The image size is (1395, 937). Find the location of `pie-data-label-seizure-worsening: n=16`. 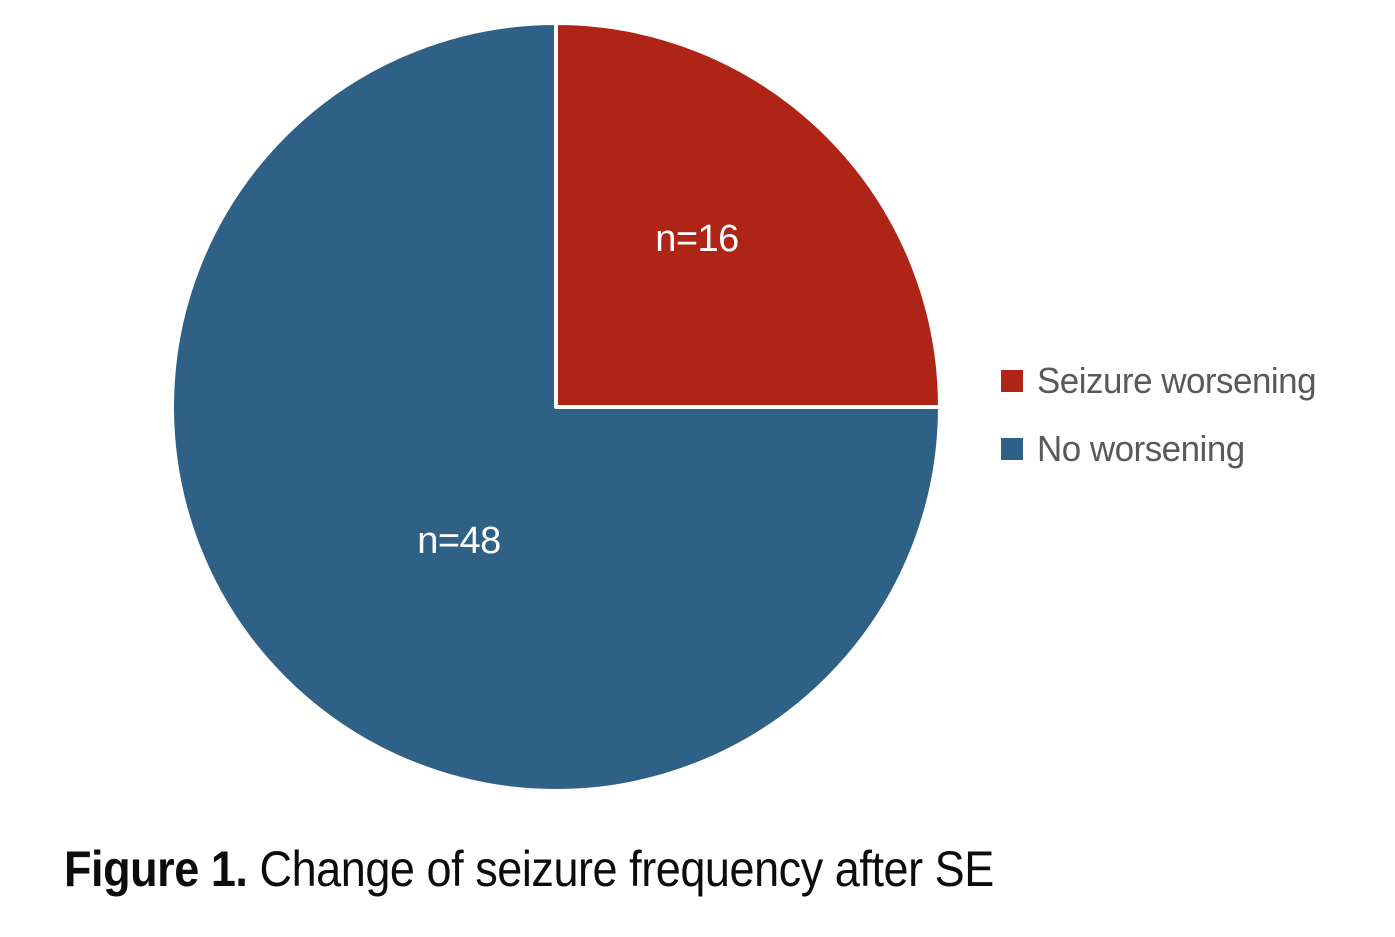

pie-data-label-seizure-worsening: n=16 is located at coordinates (697, 239).